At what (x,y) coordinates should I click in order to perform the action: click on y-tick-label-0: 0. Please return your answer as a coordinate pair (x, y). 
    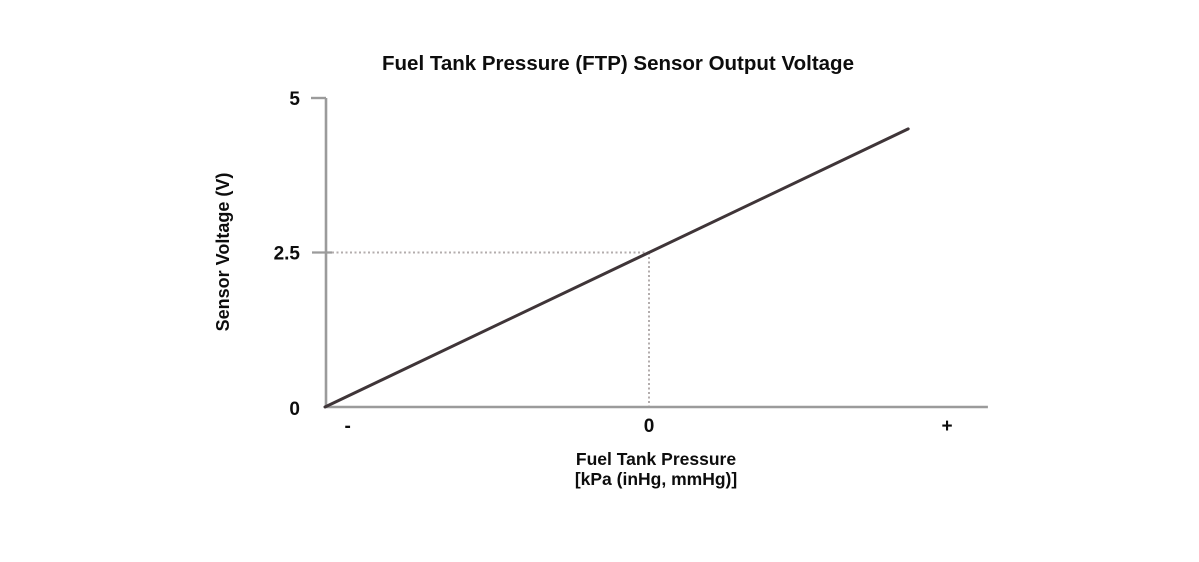
    Looking at the image, I should click on (294, 409).